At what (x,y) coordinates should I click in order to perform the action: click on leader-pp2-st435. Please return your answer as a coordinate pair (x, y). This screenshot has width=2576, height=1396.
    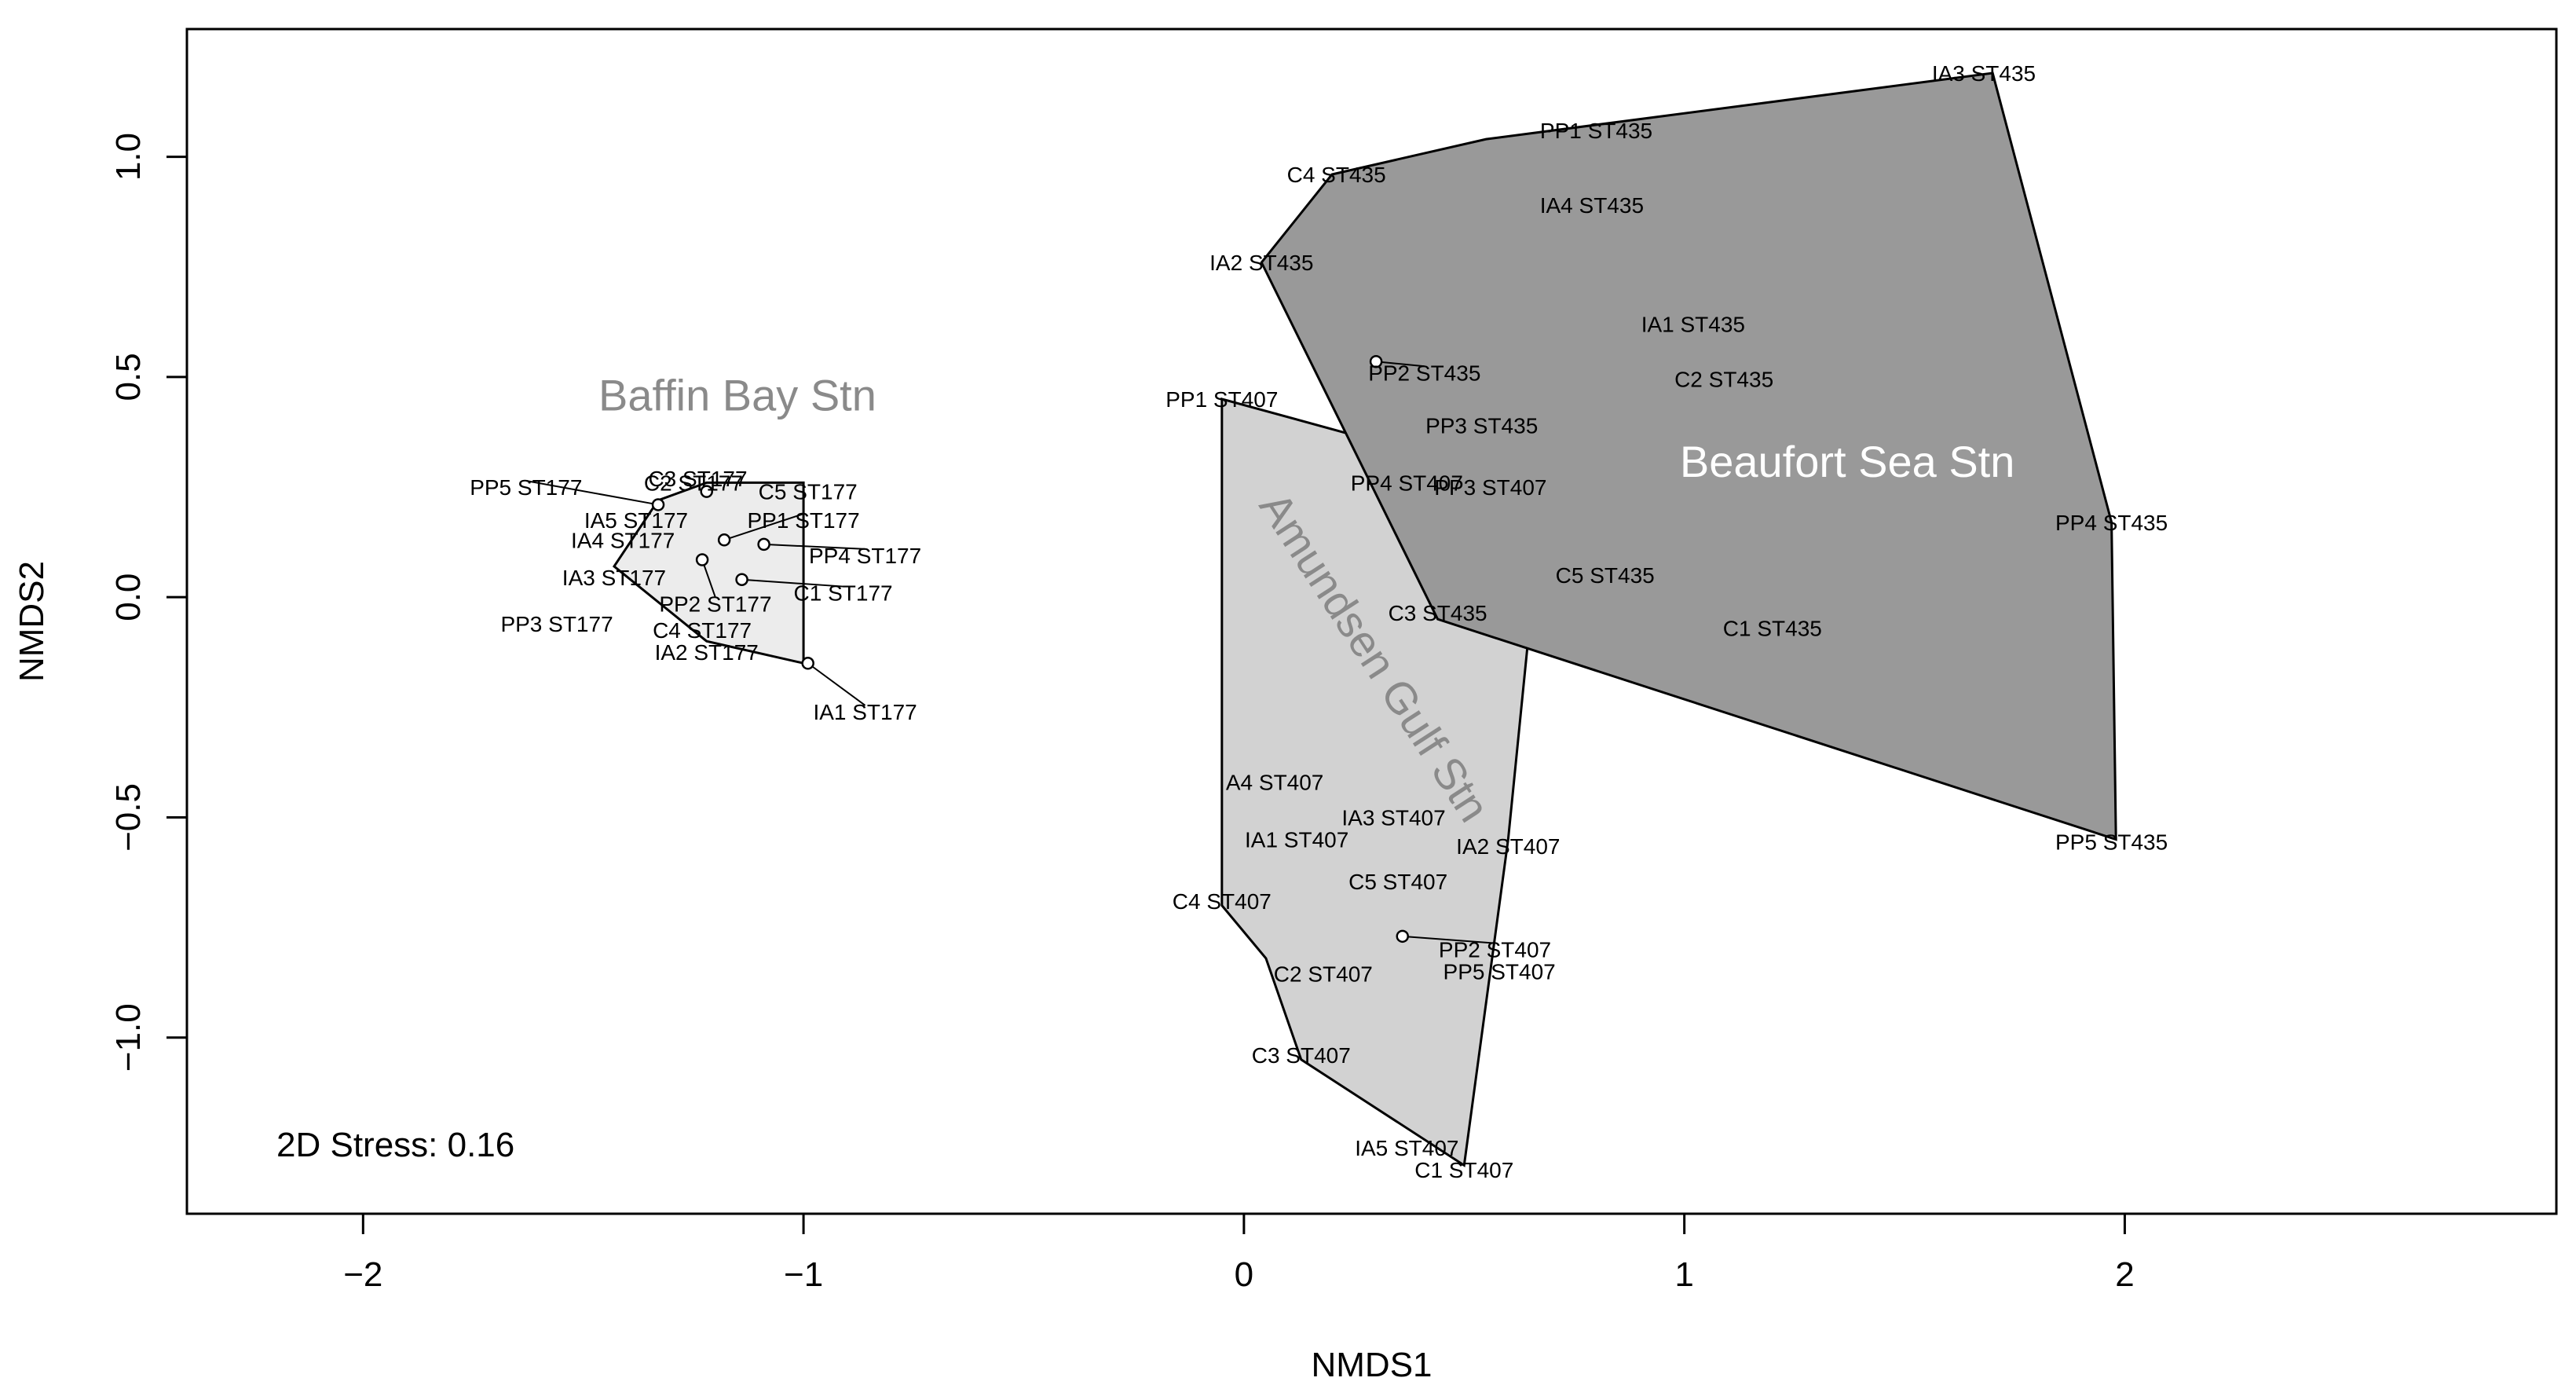
    Looking at the image, I should click on (1401, 364).